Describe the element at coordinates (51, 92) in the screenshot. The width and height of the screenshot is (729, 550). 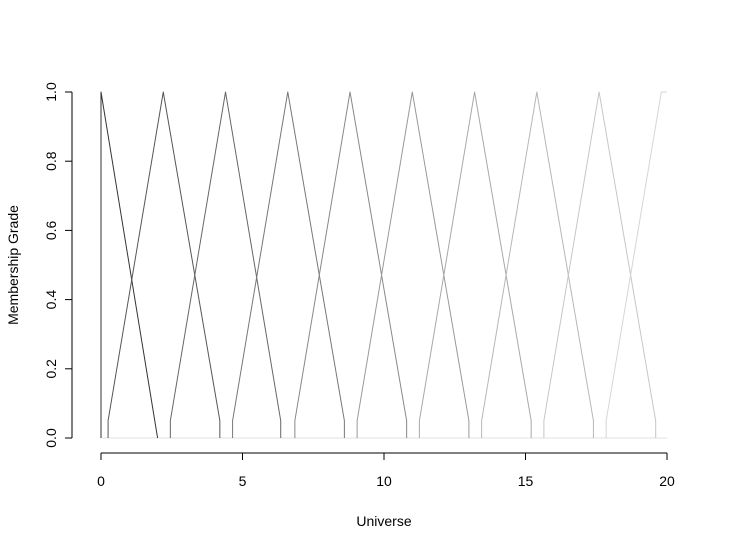
I see `y-tick-label: 1.0` at that location.